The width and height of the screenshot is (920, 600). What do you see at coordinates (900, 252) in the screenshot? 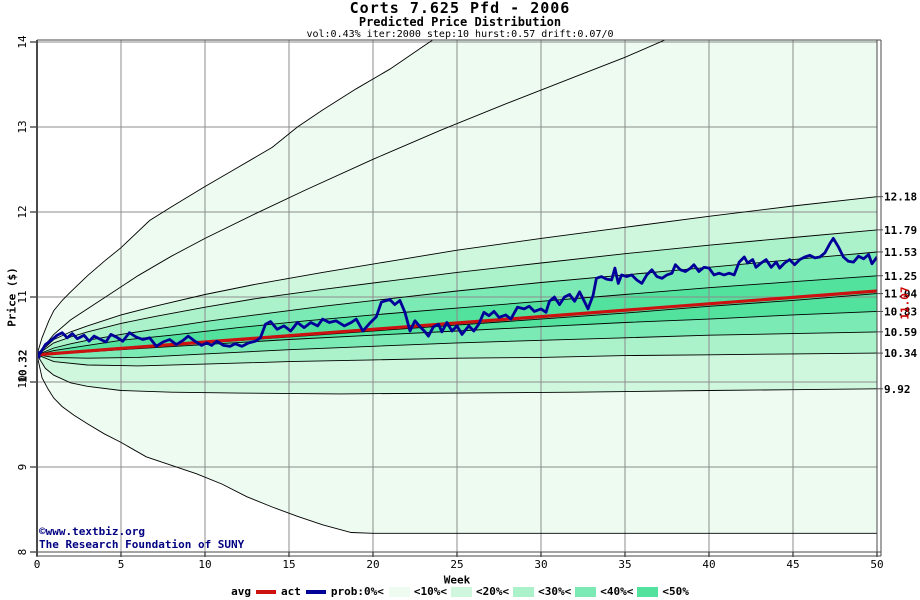
I see `right-axis-label: 11.53` at bounding box center [900, 252].